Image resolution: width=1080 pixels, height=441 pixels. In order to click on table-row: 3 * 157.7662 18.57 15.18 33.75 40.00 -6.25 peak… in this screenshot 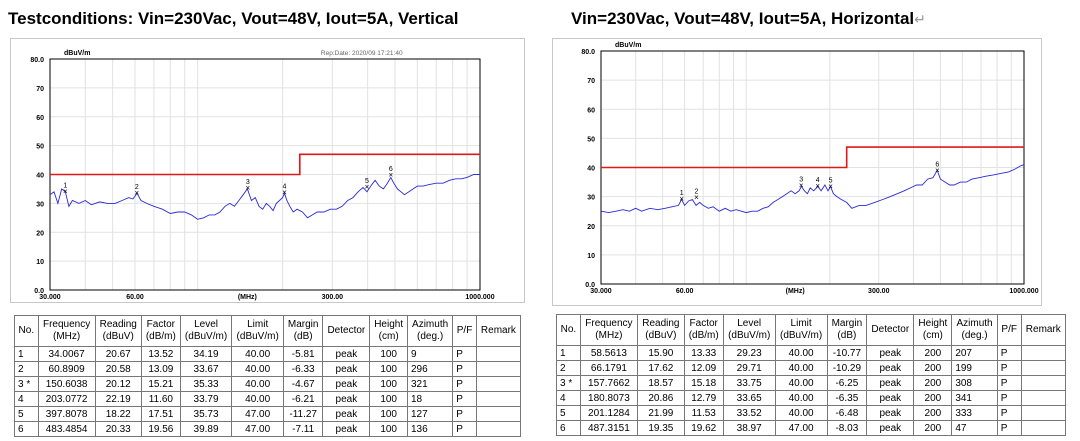, I will do `click(811, 383)`.